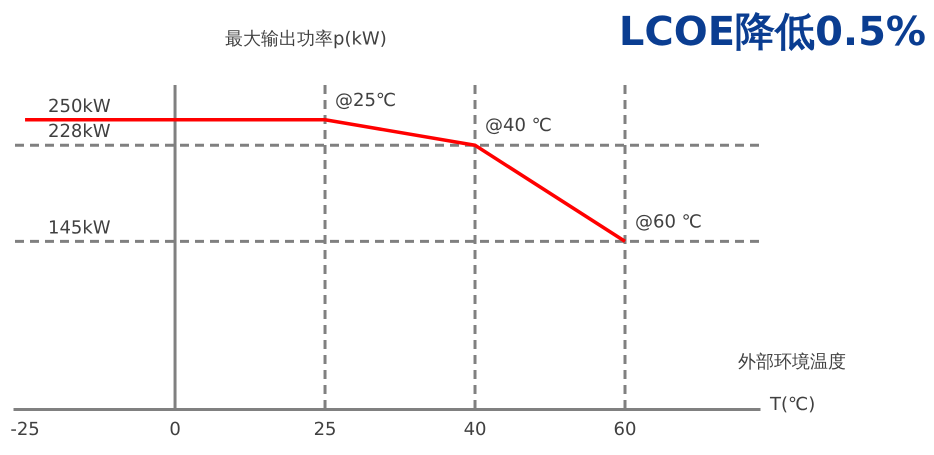  What do you see at coordinates (79, 106) in the screenshot?
I see `annotation: 250kW` at bounding box center [79, 106].